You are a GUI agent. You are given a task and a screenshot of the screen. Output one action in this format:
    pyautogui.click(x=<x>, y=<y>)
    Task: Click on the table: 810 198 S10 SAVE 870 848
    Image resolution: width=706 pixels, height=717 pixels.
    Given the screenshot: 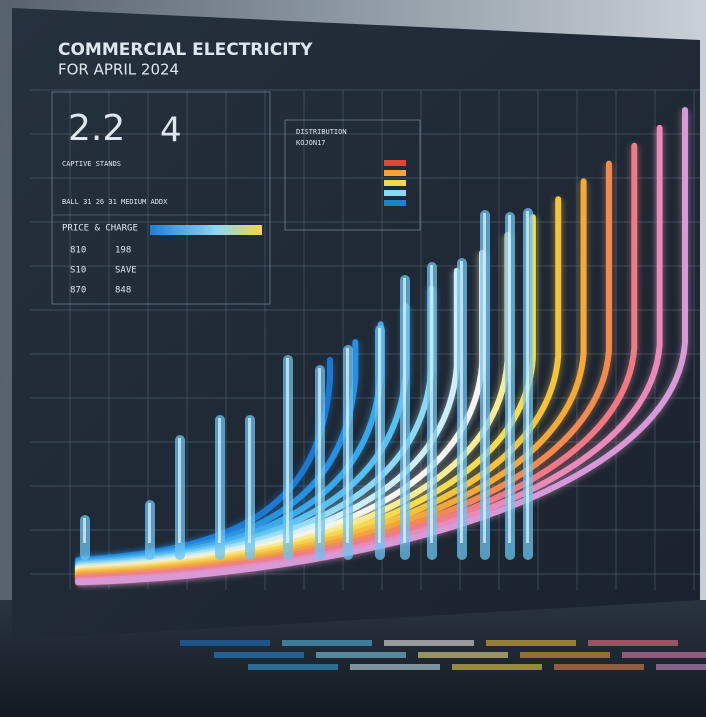 What is the action you would take?
    pyautogui.click(x=103, y=271)
    